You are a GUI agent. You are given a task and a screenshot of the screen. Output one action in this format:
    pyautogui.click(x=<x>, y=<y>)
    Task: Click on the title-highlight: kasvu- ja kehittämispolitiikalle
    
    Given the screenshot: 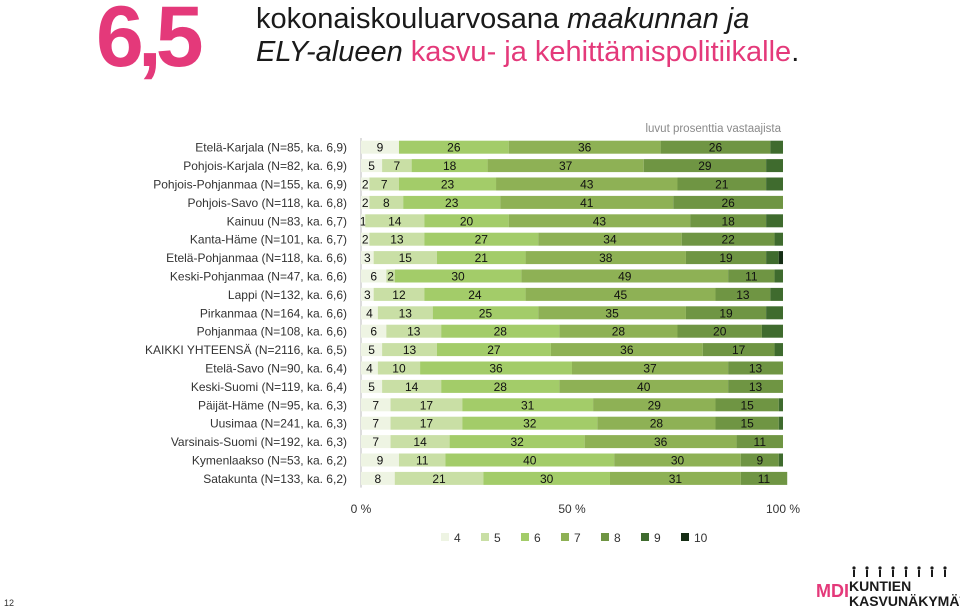 What is the action you would take?
    pyautogui.click(x=597, y=52)
    